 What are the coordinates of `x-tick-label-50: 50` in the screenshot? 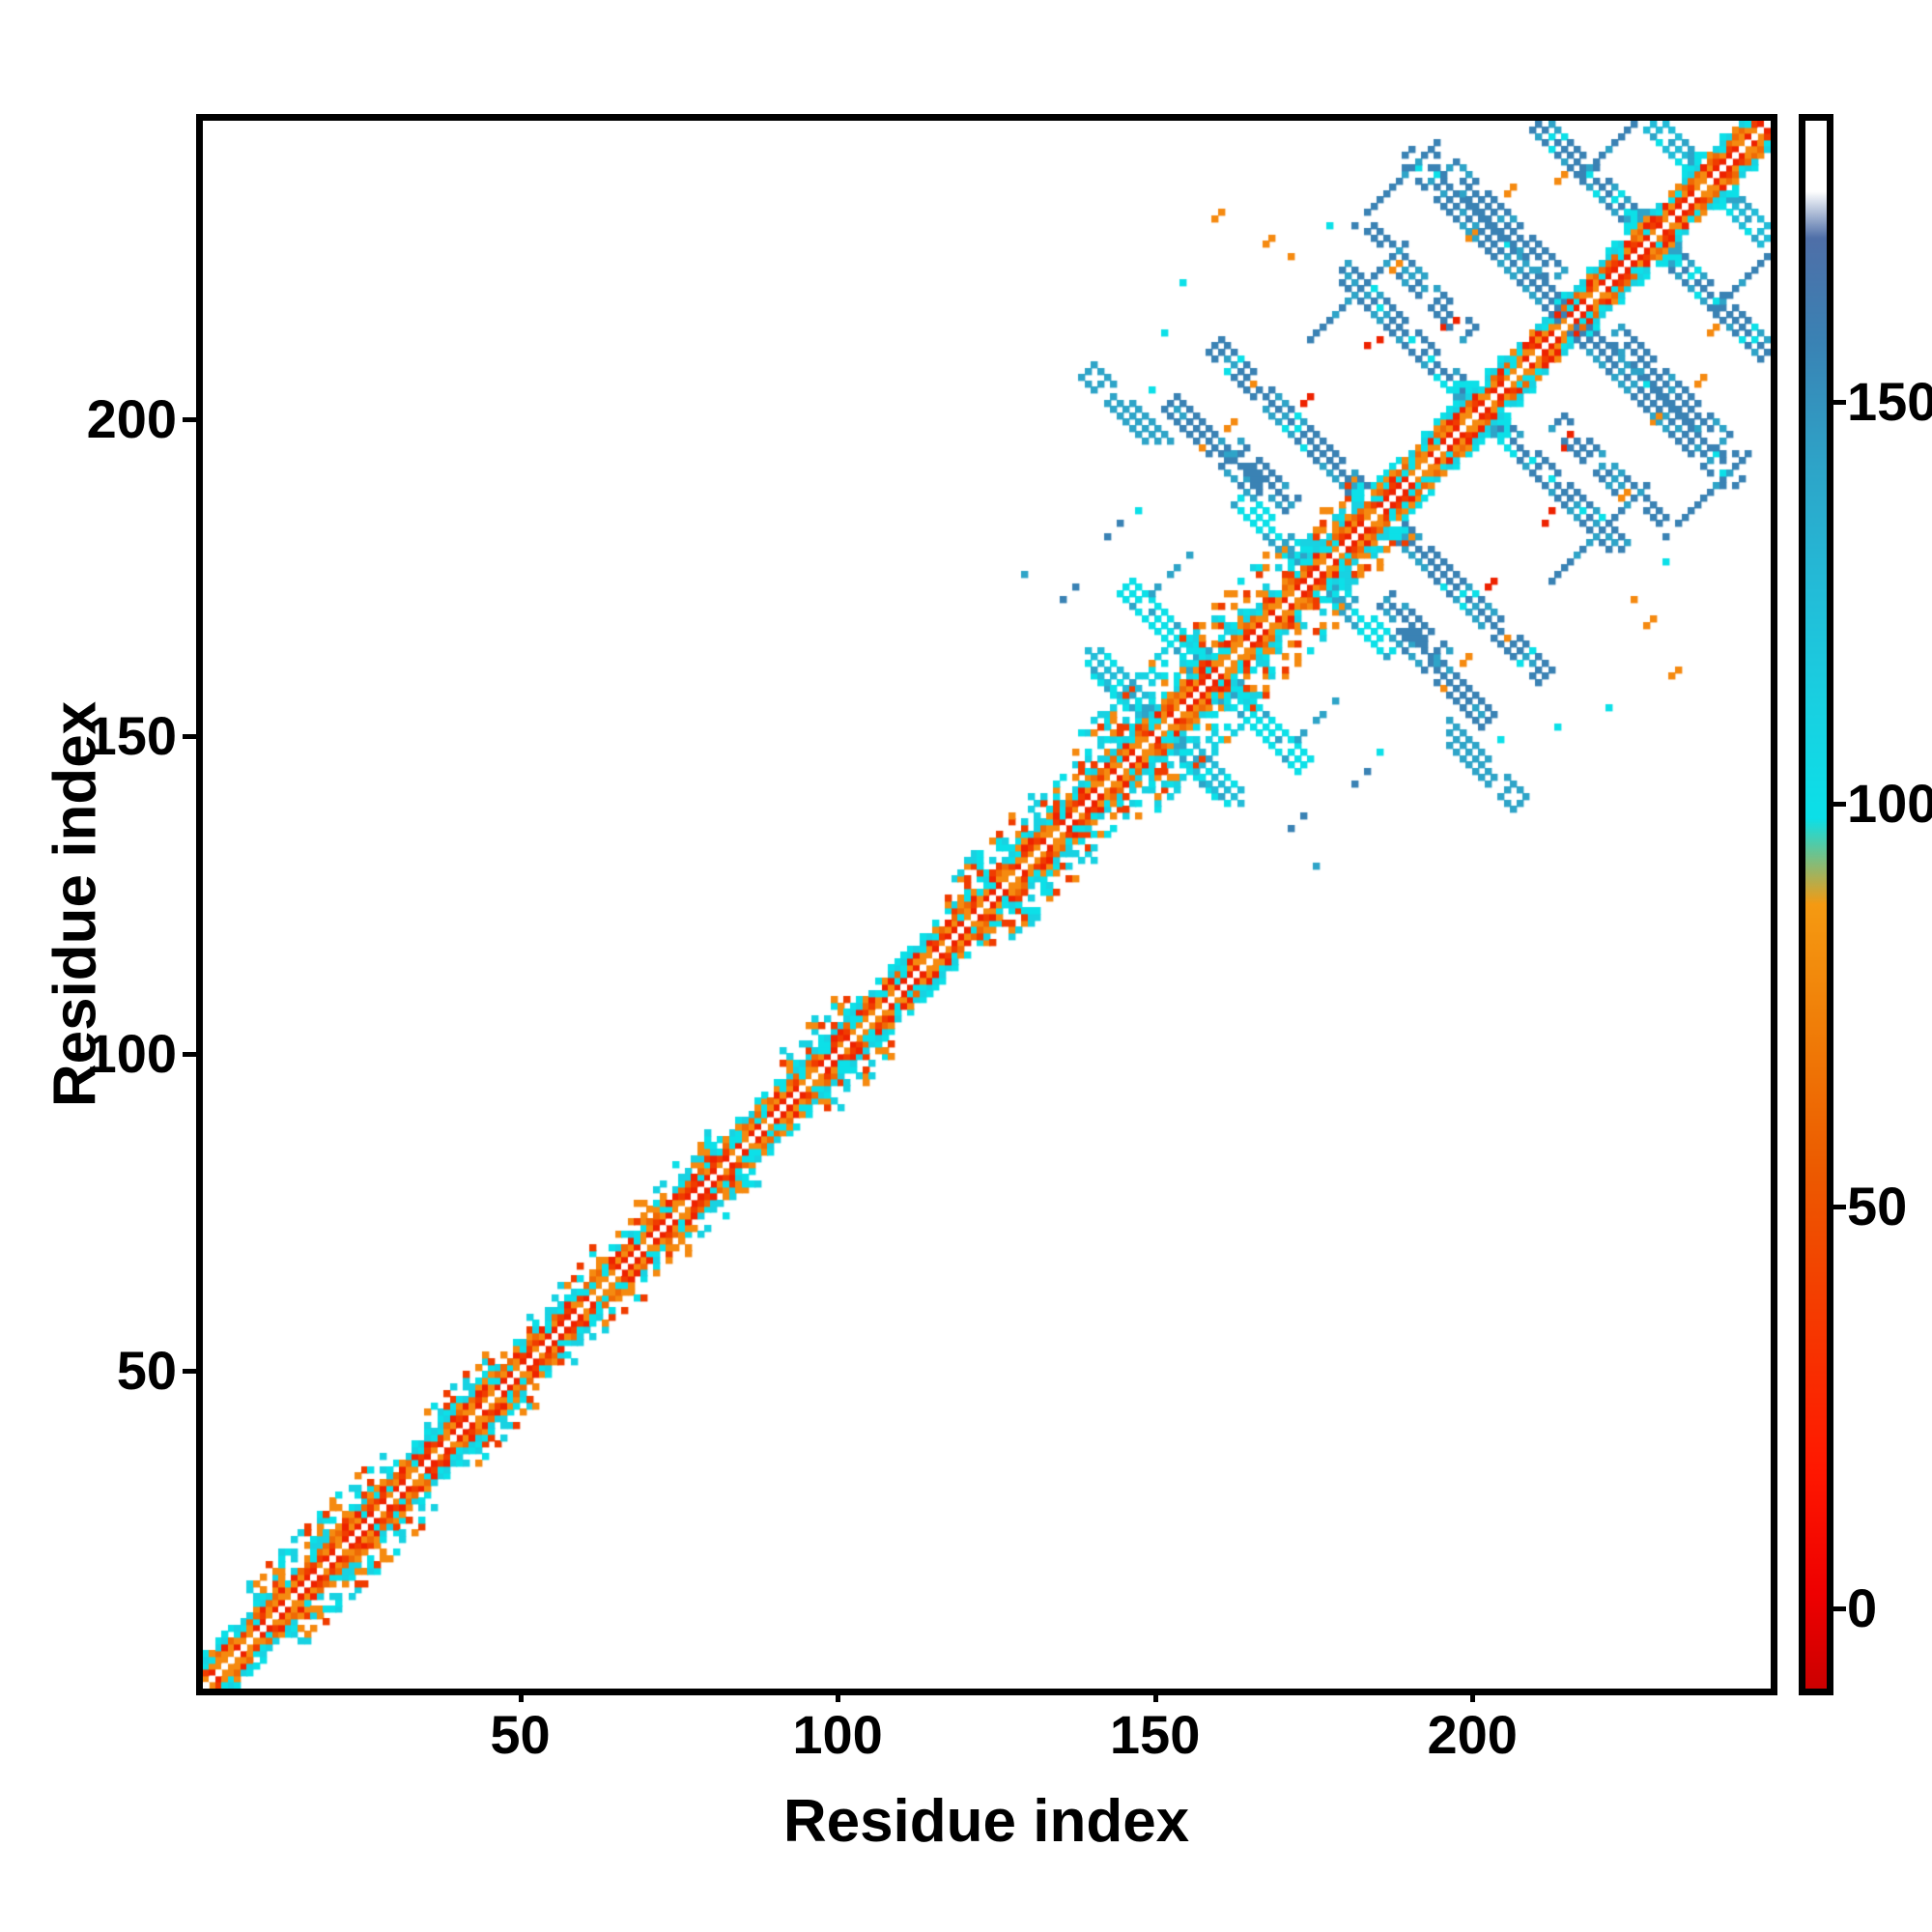 It's located at (520, 1734).